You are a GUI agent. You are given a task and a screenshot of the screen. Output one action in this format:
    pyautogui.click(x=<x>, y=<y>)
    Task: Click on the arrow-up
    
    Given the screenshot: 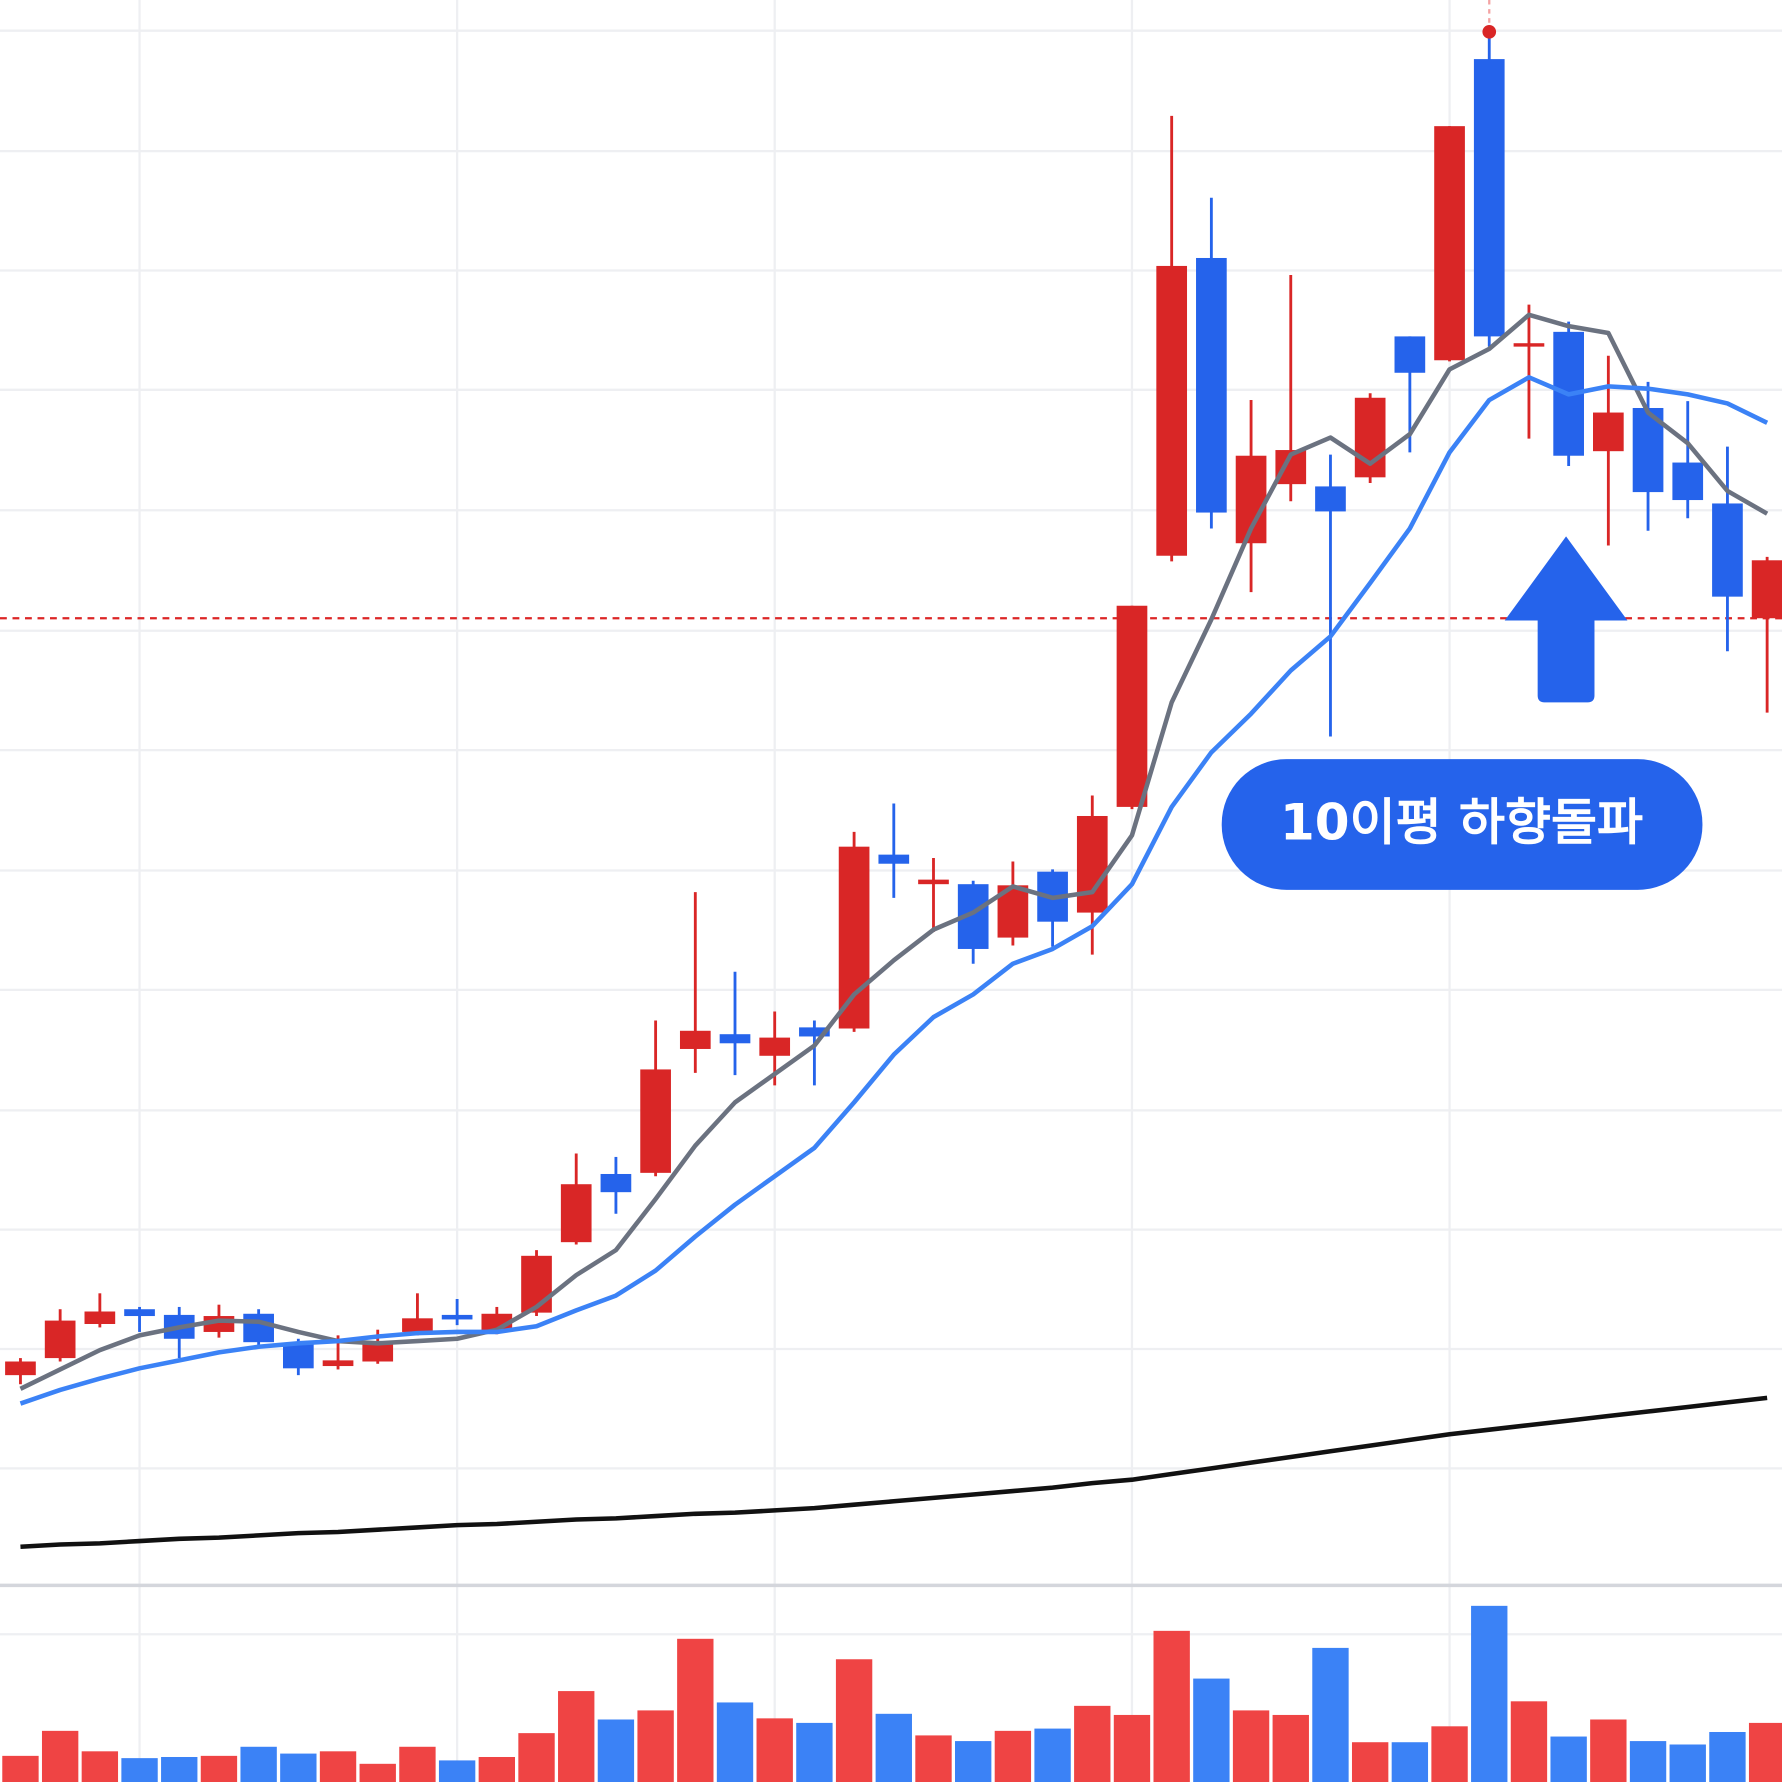 What is the action you would take?
    pyautogui.click(x=1566, y=619)
    